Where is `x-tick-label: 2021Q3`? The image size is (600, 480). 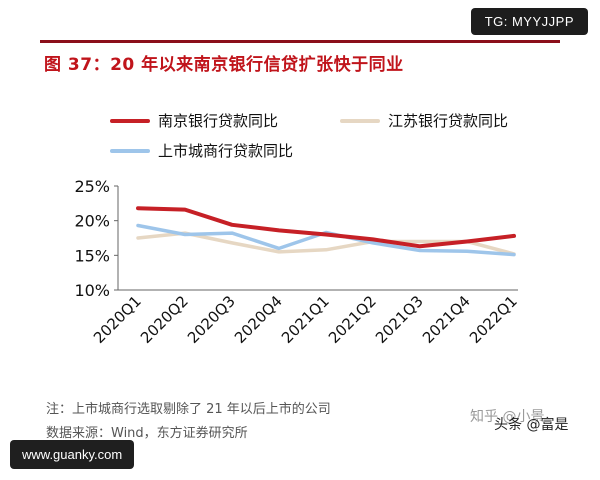
x-tick-label: 2021Q3 is located at coordinates (399, 319).